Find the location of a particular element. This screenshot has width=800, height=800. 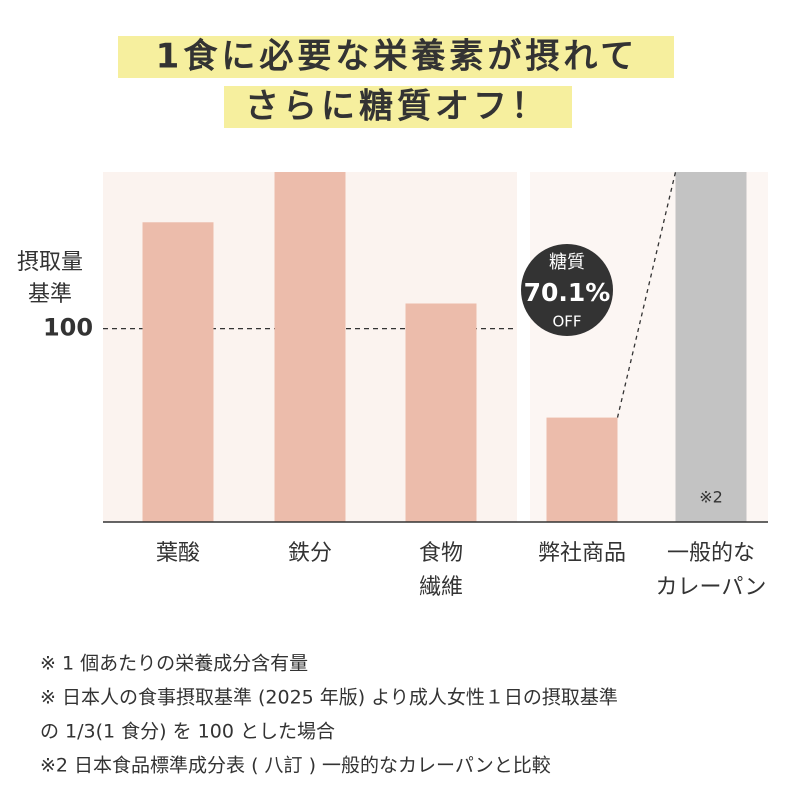

x-tick-label: 一般的な is located at coordinates (711, 553).